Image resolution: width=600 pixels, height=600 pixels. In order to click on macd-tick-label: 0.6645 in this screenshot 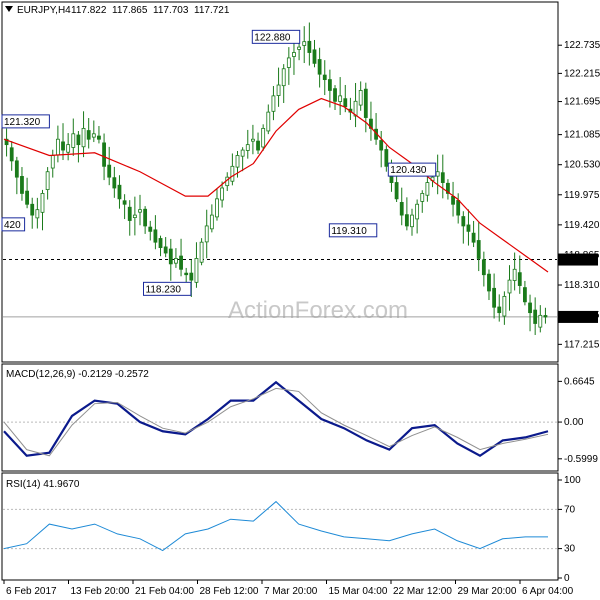, I will do `click(579, 381)`.